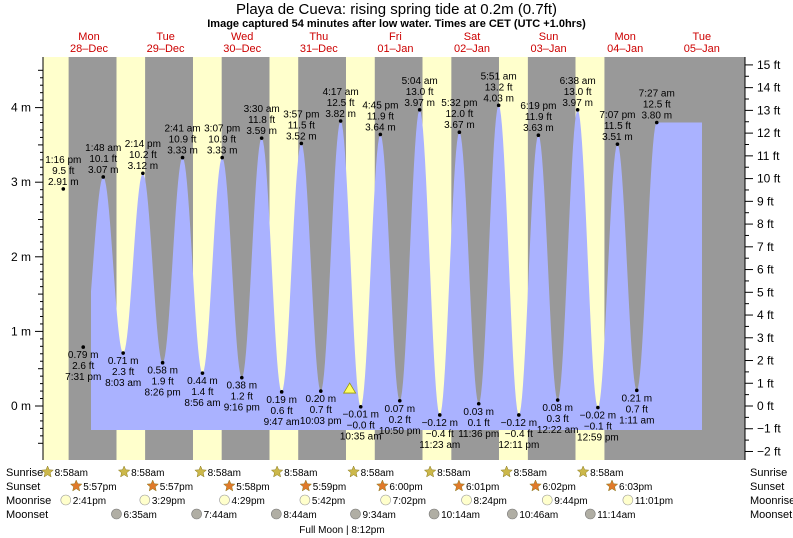 This screenshot has width=793, height=538. What do you see at coordinates (519, 423) in the screenshot?
I see `low-tide-metres: −0.12 m` at bounding box center [519, 423].